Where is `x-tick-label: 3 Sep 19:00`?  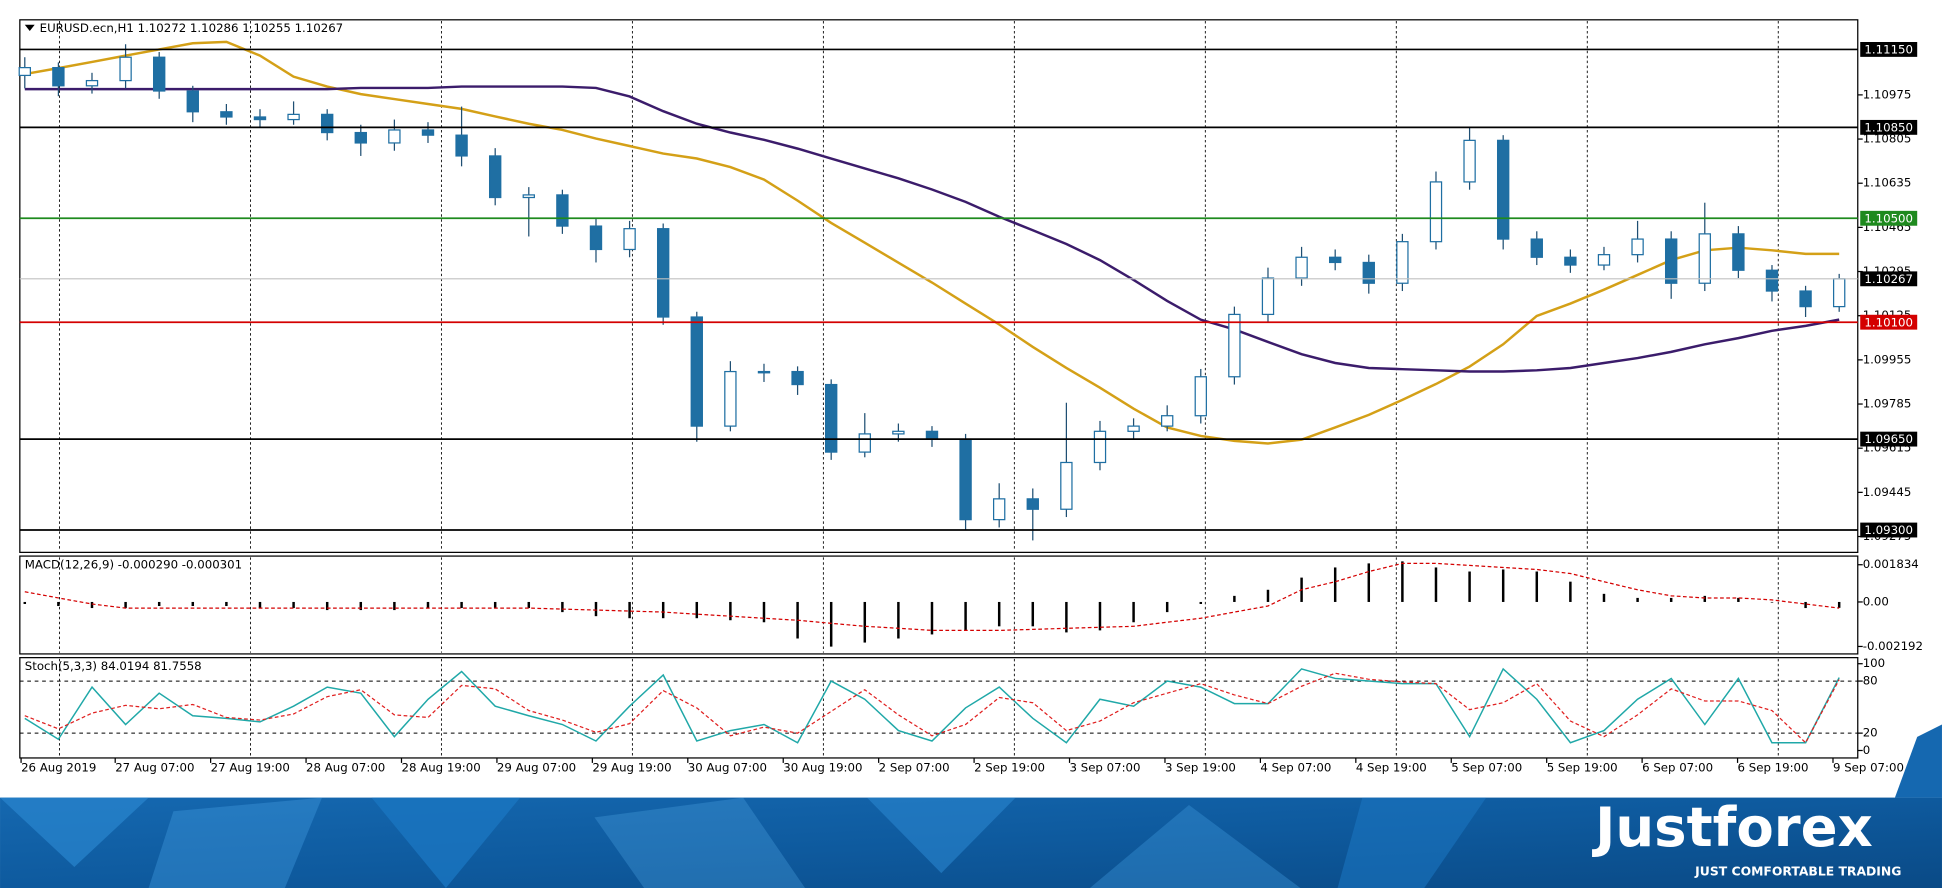 x-tick-label: 3 Sep 19:00 is located at coordinates (1200, 767).